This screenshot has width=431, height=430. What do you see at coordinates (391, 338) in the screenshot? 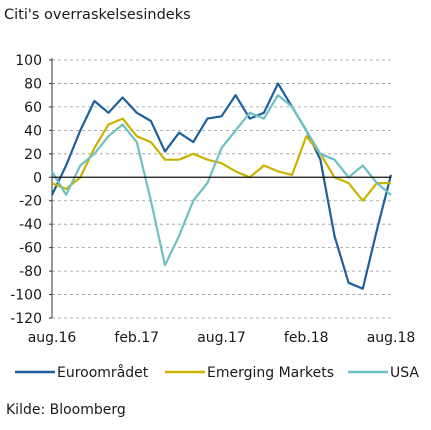
I see `x-tick-label: aug.18` at bounding box center [391, 338].